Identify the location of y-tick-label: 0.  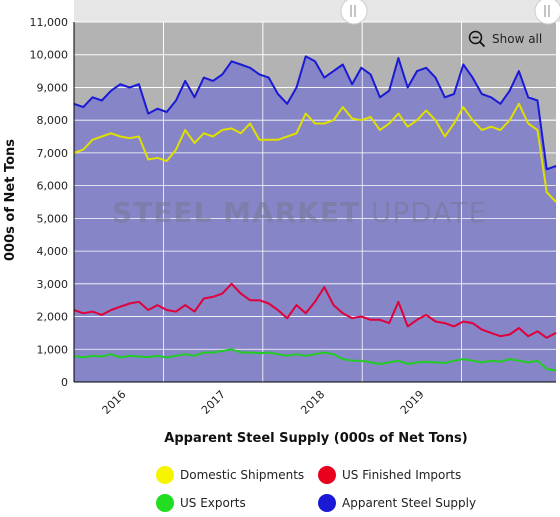
(64, 382).